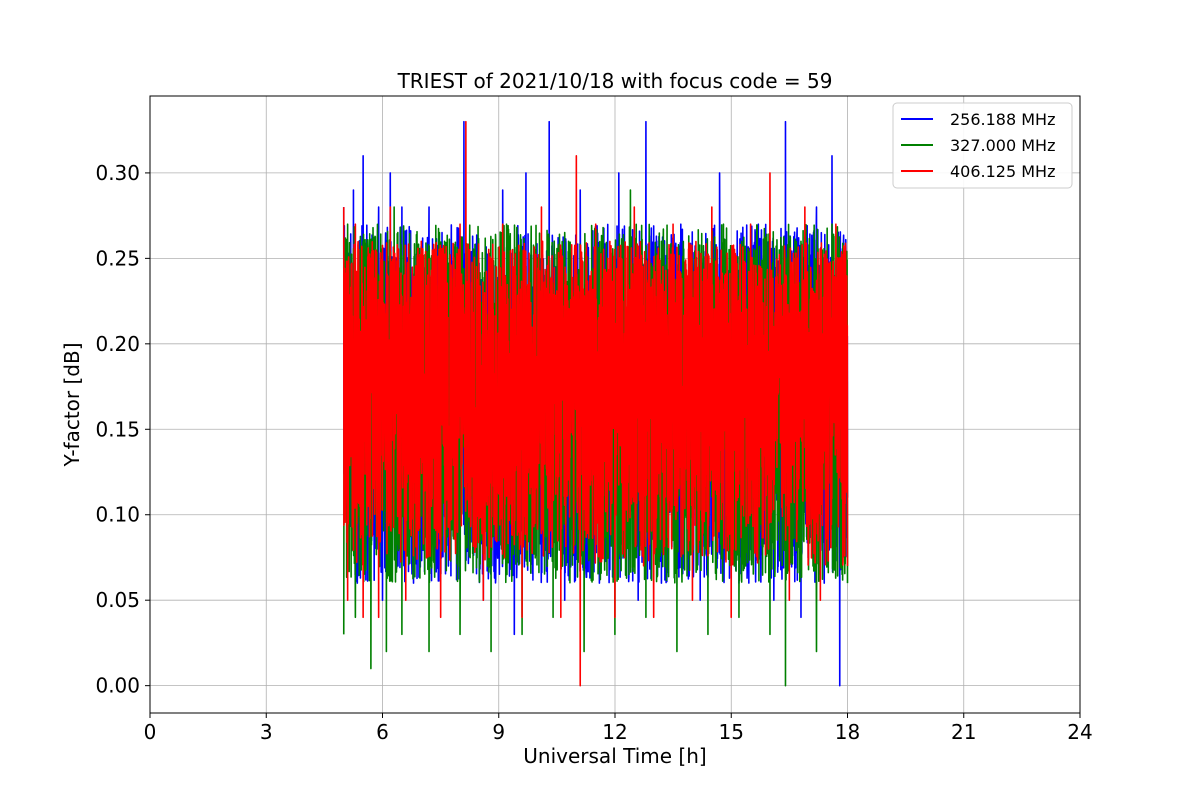  What do you see at coordinates (1002, 145) in the screenshot?
I see `legend-label-2: 327.000 MHz` at bounding box center [1002, 145].